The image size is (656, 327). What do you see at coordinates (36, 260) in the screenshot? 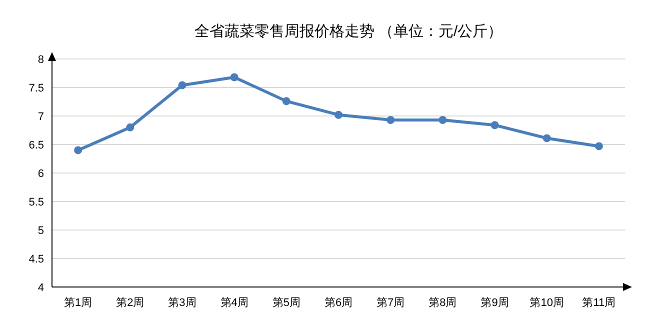
I see `y-tick-label: 4.5` at bounding box center [36, 260].